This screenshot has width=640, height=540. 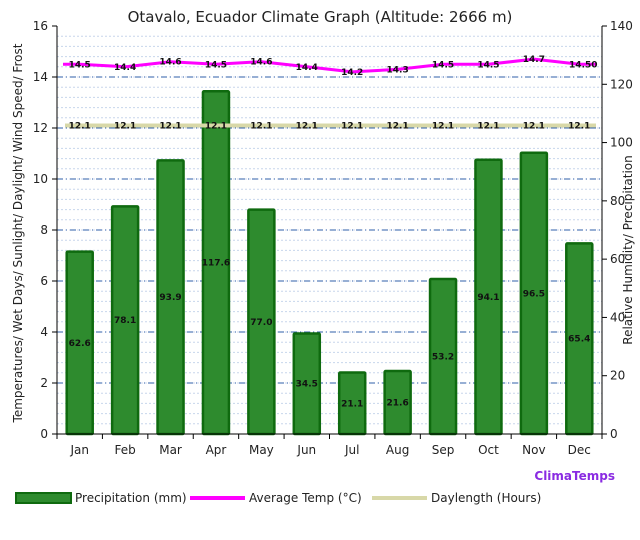 I want to click on brand-label: ClimaTemps, so click(x=574, y=476).